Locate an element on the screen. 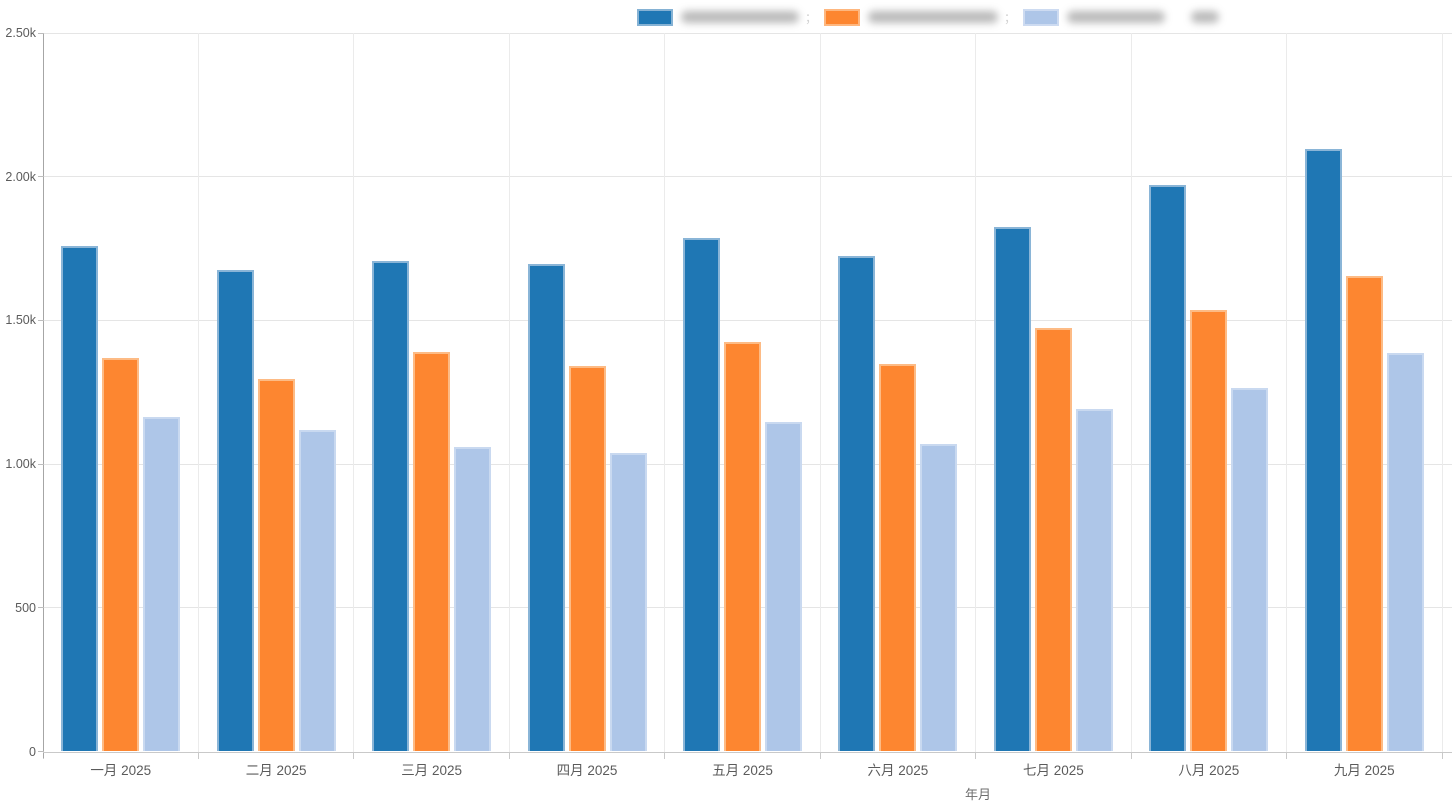  y-axis-tick-label: 0 is located at coordinates (32, 751).